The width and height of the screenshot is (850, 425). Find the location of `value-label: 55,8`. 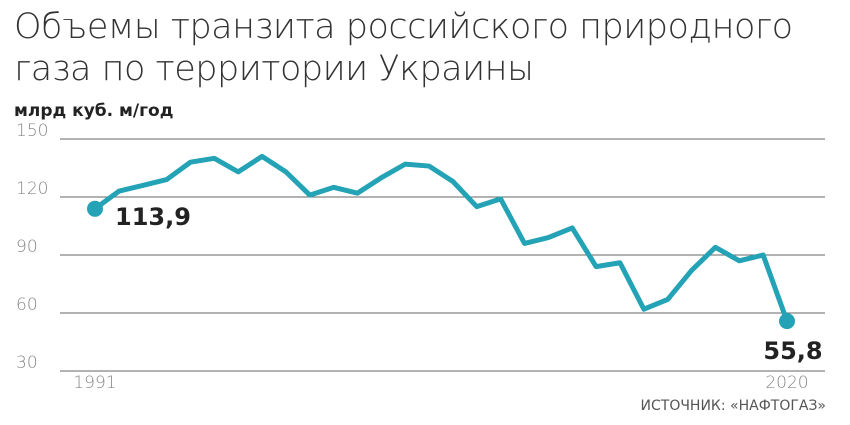

value-label: 55,8 is located at coordinates (792, 351).